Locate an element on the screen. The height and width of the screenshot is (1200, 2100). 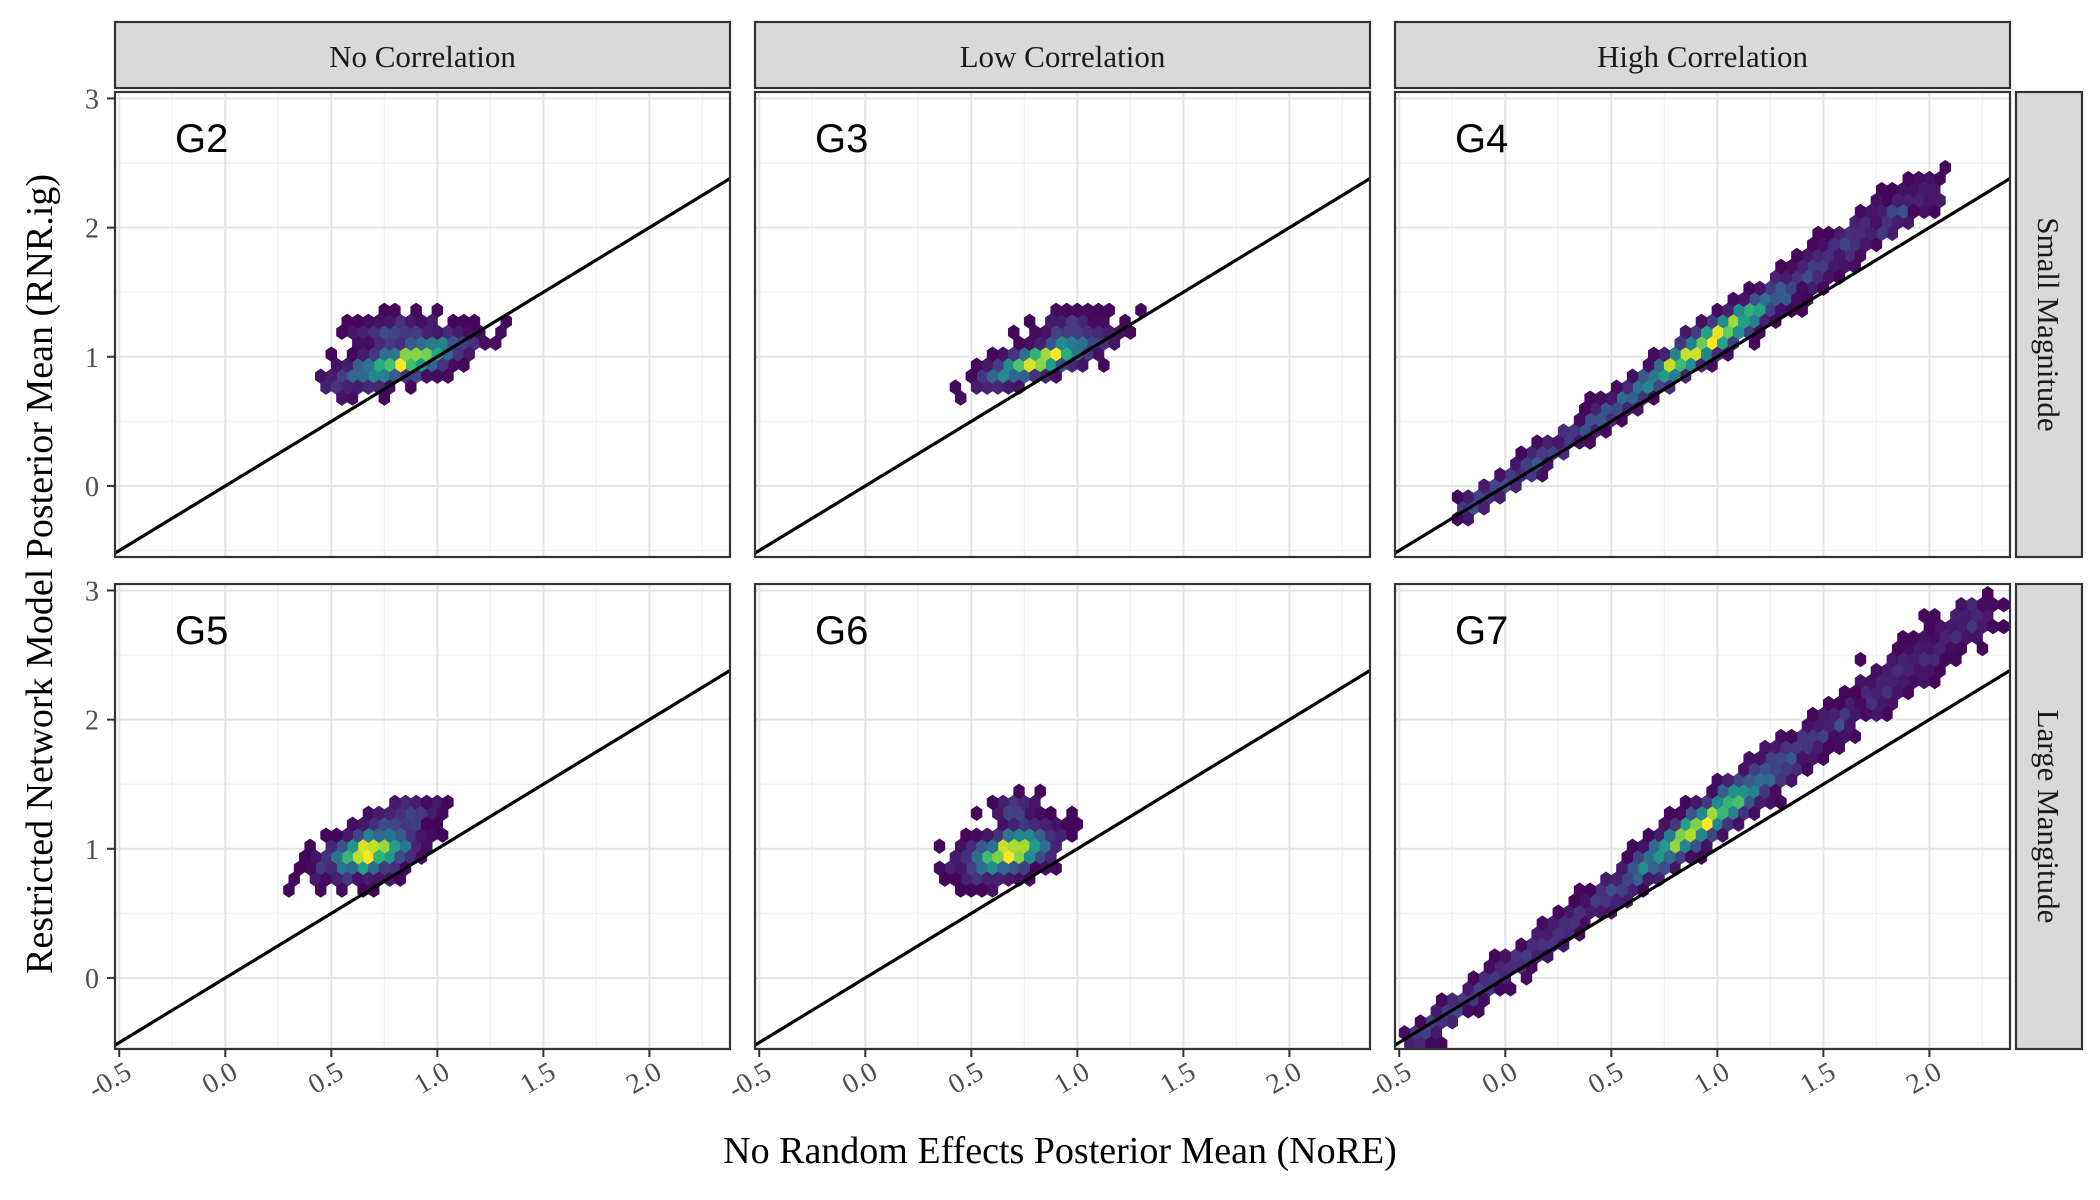
column-strip-label: No Correlation is located at coordinates (422, 56).